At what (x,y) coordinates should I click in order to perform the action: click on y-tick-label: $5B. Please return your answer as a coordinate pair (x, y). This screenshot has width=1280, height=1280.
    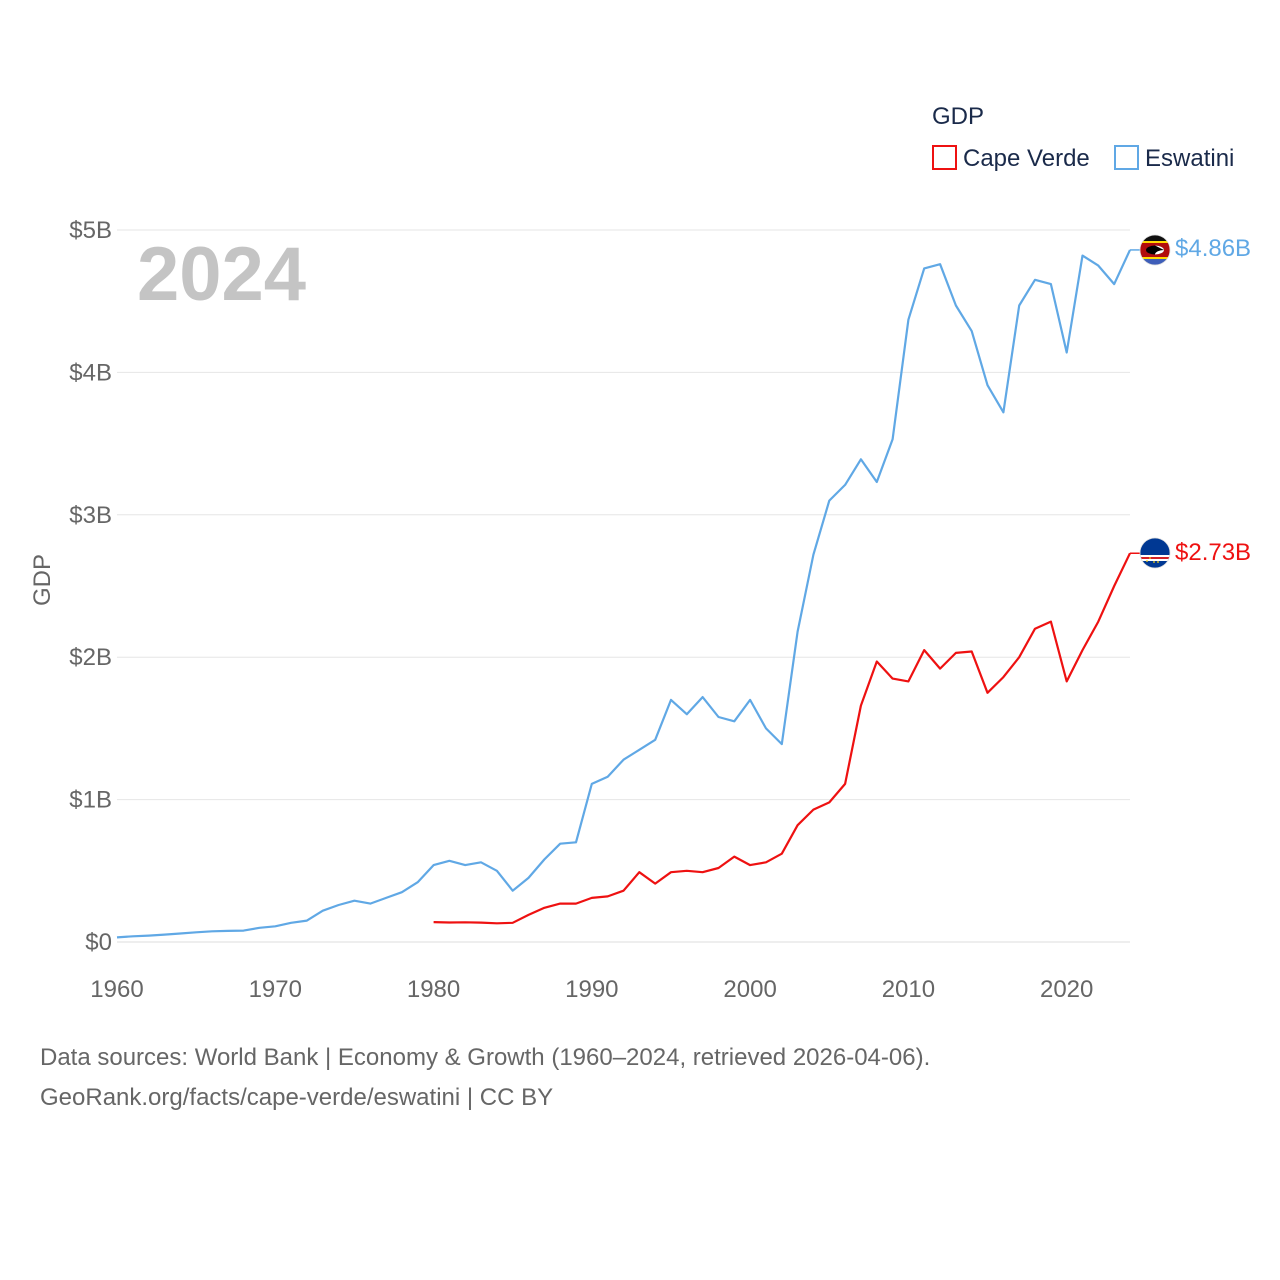
    Looking at the image, I should click on (90, 230).